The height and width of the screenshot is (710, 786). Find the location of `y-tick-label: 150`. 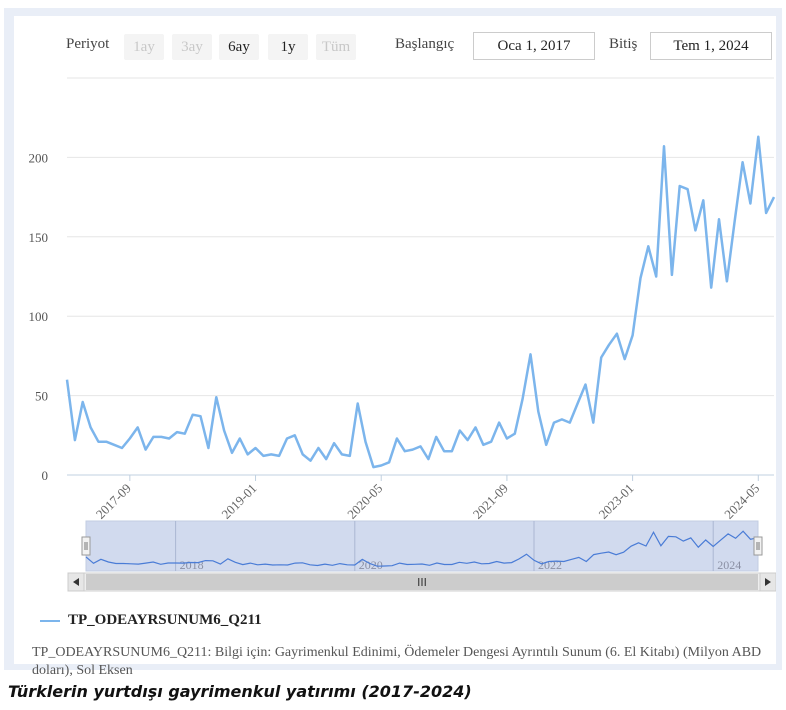

y-tick-label: 150 is located at coordinates (39, 237).